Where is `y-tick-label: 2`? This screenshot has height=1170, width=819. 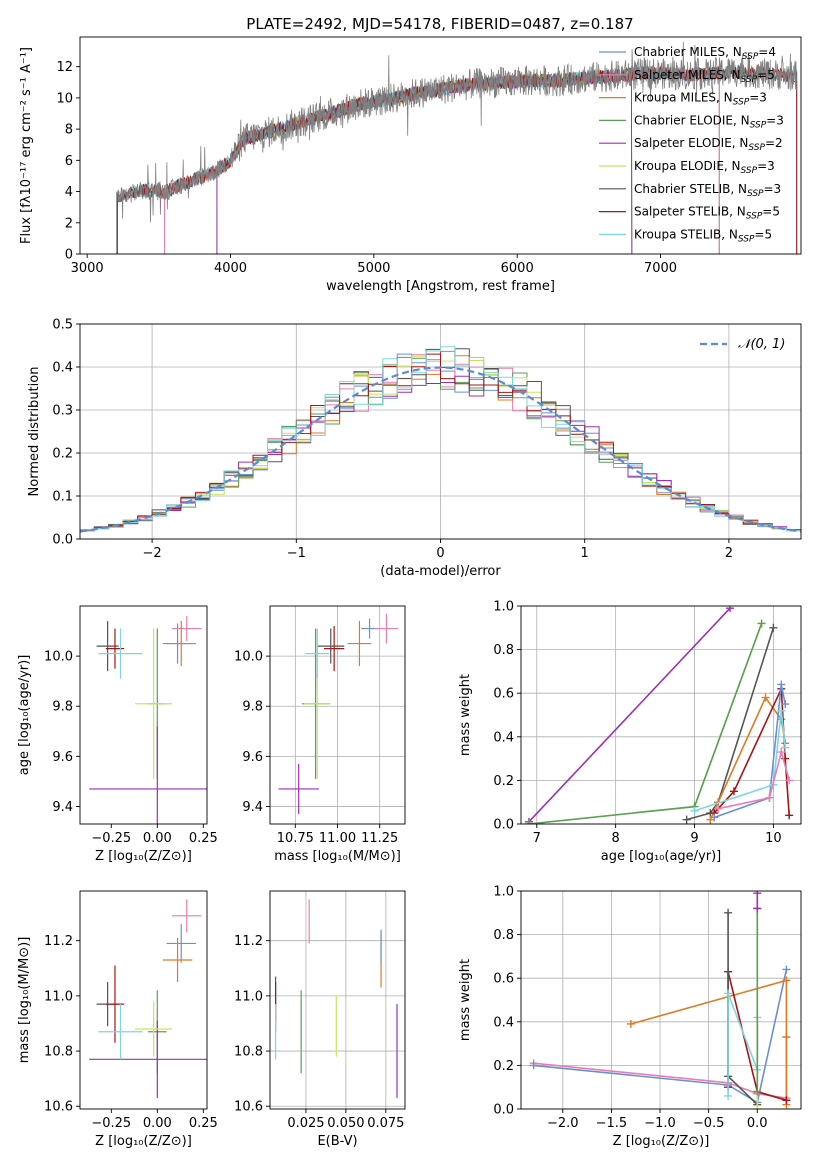 y-tick-label: 2 is located at coordinates (69, 223).